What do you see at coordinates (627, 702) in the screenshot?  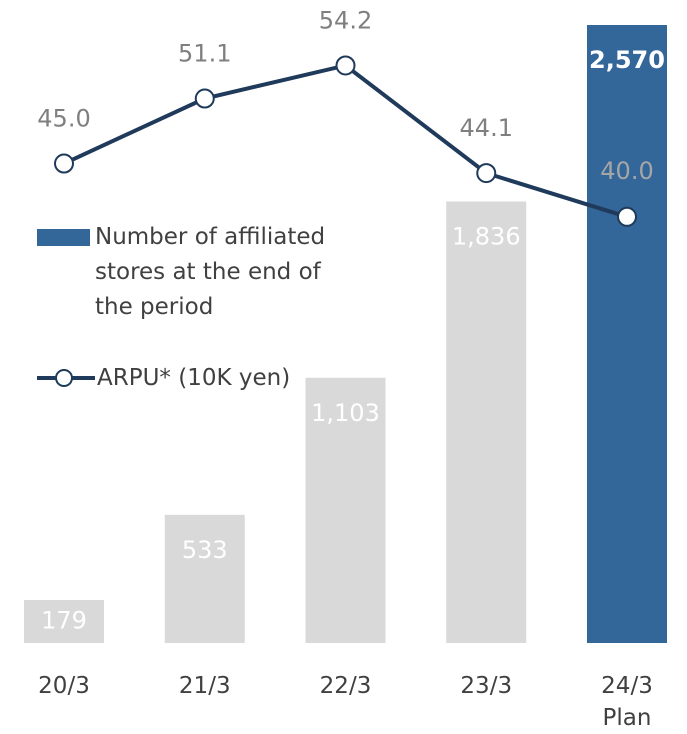 I see `x-tick-label: 24/3 Plan` at bounding box center [627, 702].